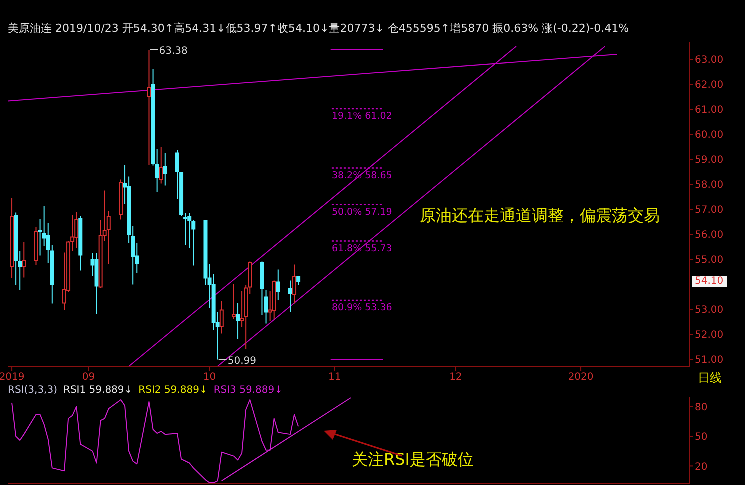  What do you see at coordinates (248, 390) in the screenshot?
I see `series-label: RSI3 59.889↓` at bounding box center [248, 390].